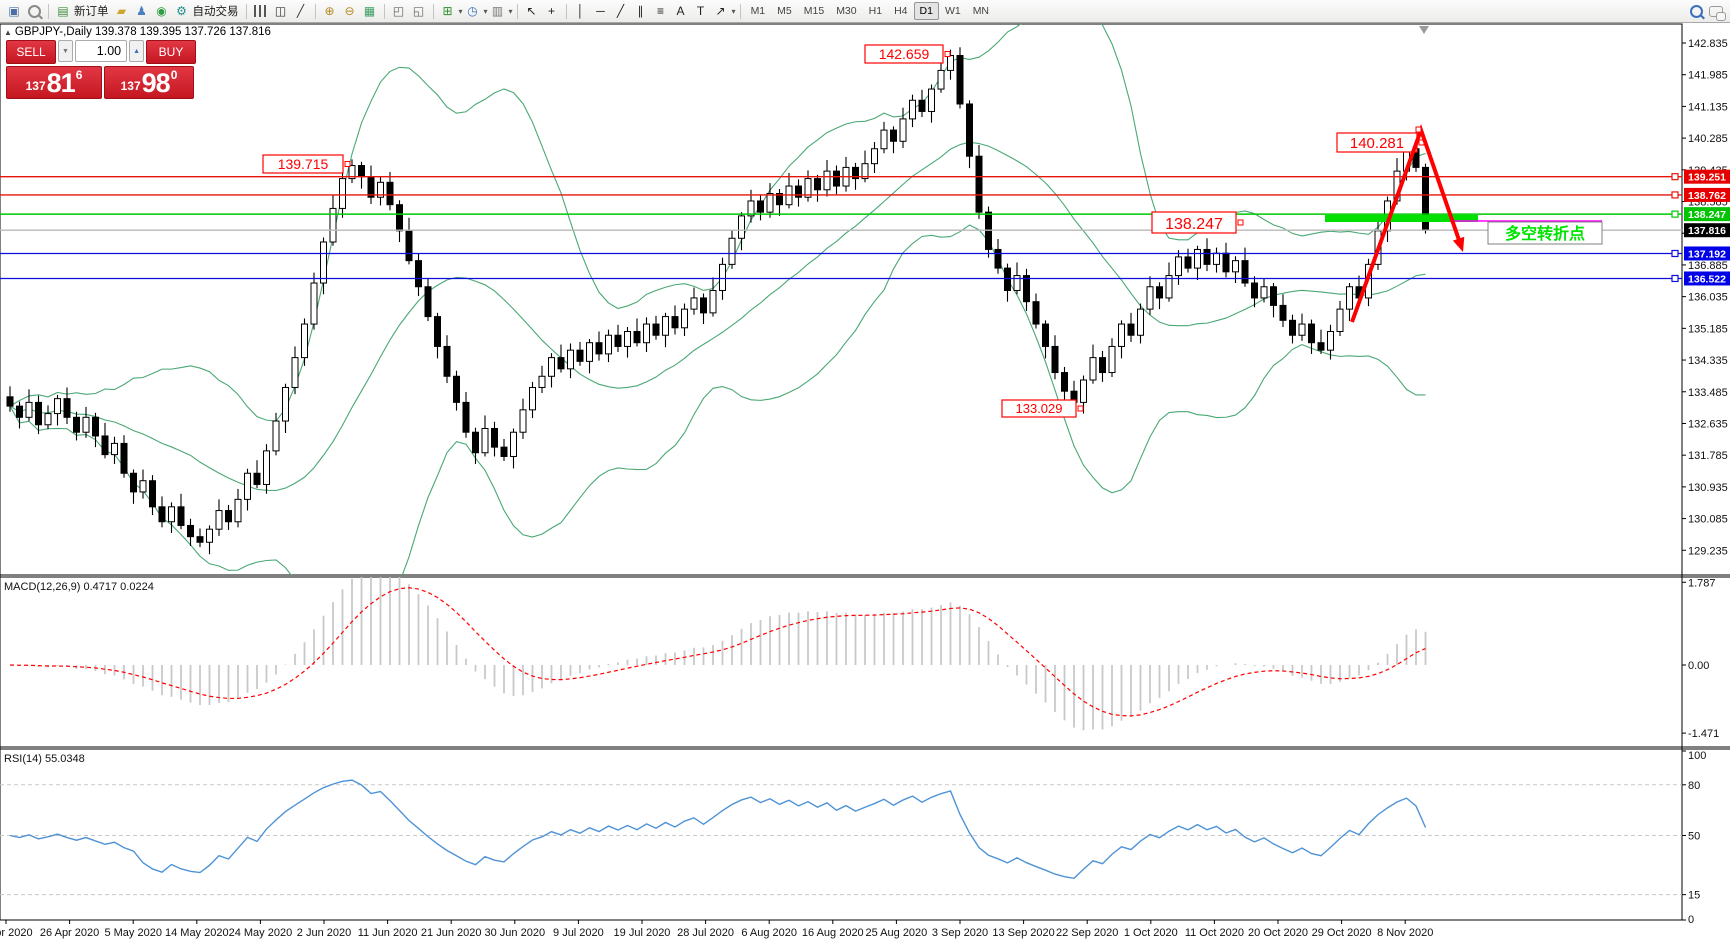 The image size is (1730, 943). What do you see at coordinates (61, 83) in the screenshot?
I see `sell-price-big: 81` at bounding box center [61, 83].